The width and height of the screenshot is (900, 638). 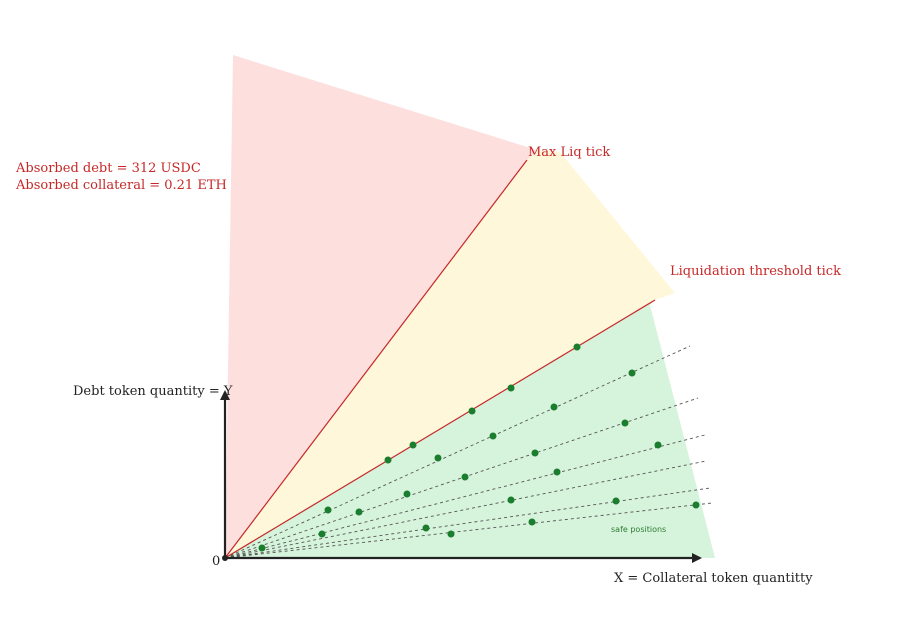 I want to click on origin-label: 0, so click(x=216, y=561).